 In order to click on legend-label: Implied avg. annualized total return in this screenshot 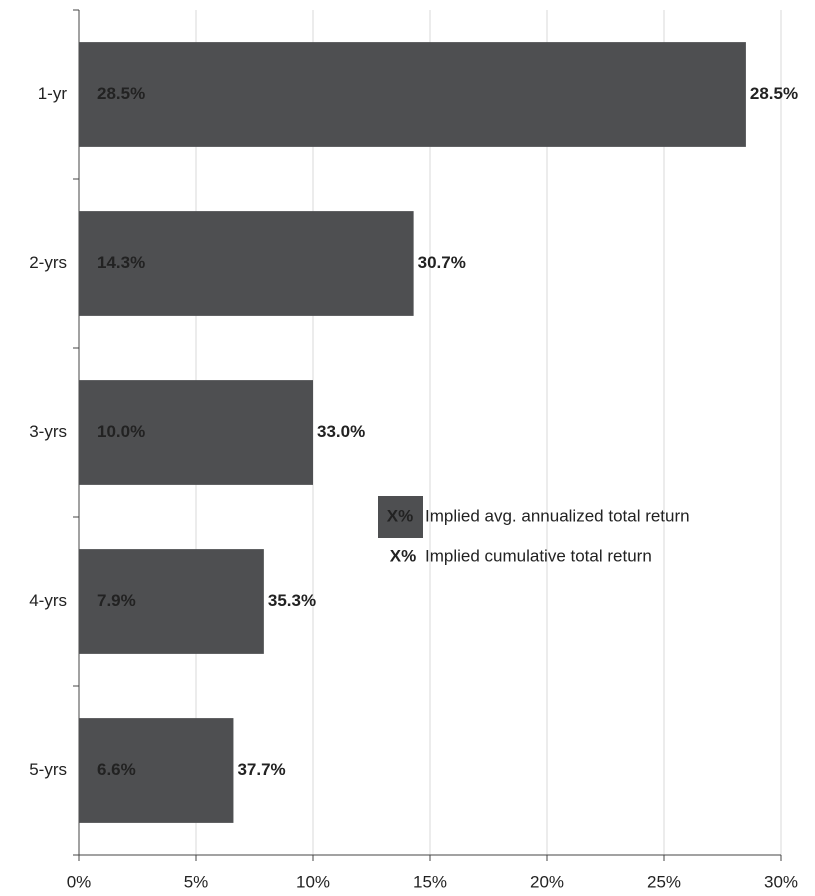, I will do `click(557, 515)`.